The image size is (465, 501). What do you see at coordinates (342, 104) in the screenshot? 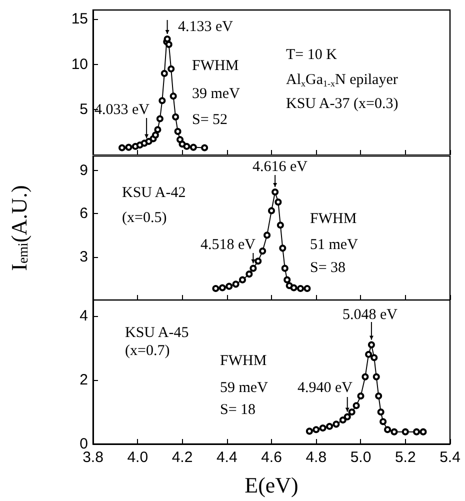
I see `annotation: KSU A-37 (x=0.3)` at bounding box center [342, 104].